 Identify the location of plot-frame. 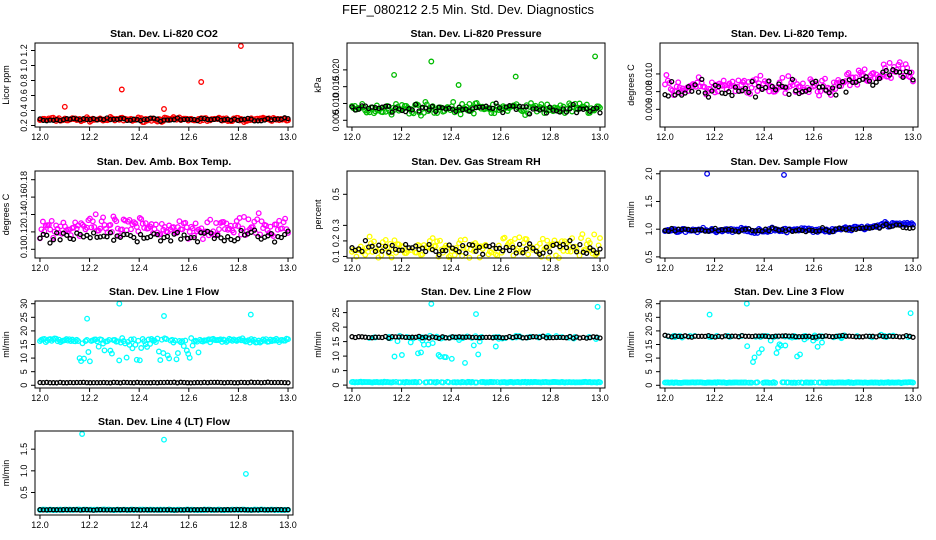
(164, 85).